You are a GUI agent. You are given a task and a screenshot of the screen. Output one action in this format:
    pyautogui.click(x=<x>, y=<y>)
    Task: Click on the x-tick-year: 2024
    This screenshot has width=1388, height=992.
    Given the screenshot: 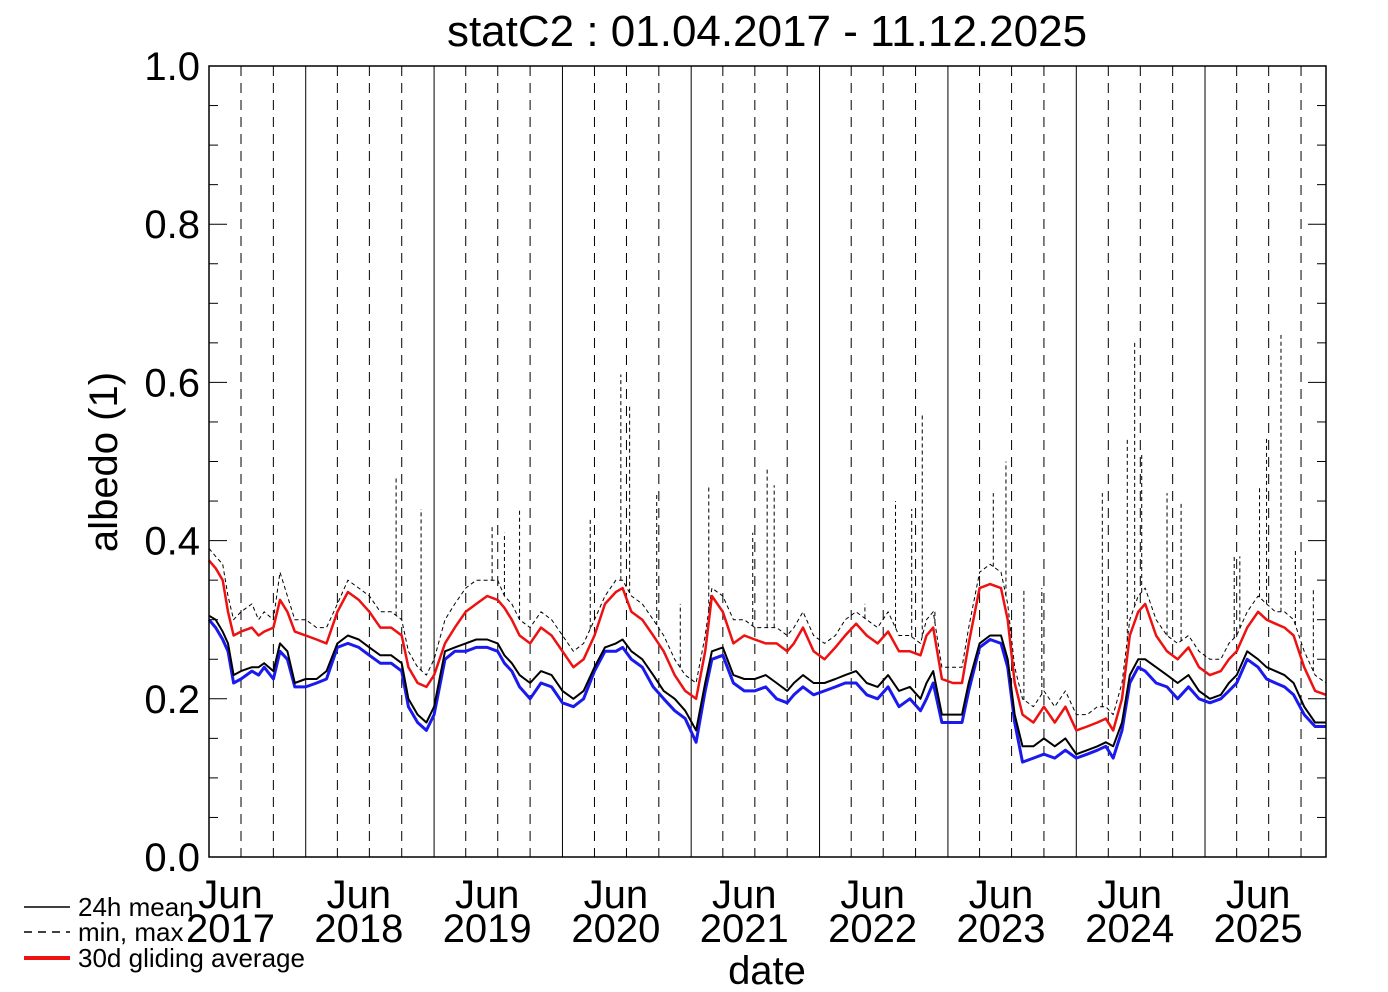 What is the action you would take?
    pyautogui.click(x=1129, y=929)
    